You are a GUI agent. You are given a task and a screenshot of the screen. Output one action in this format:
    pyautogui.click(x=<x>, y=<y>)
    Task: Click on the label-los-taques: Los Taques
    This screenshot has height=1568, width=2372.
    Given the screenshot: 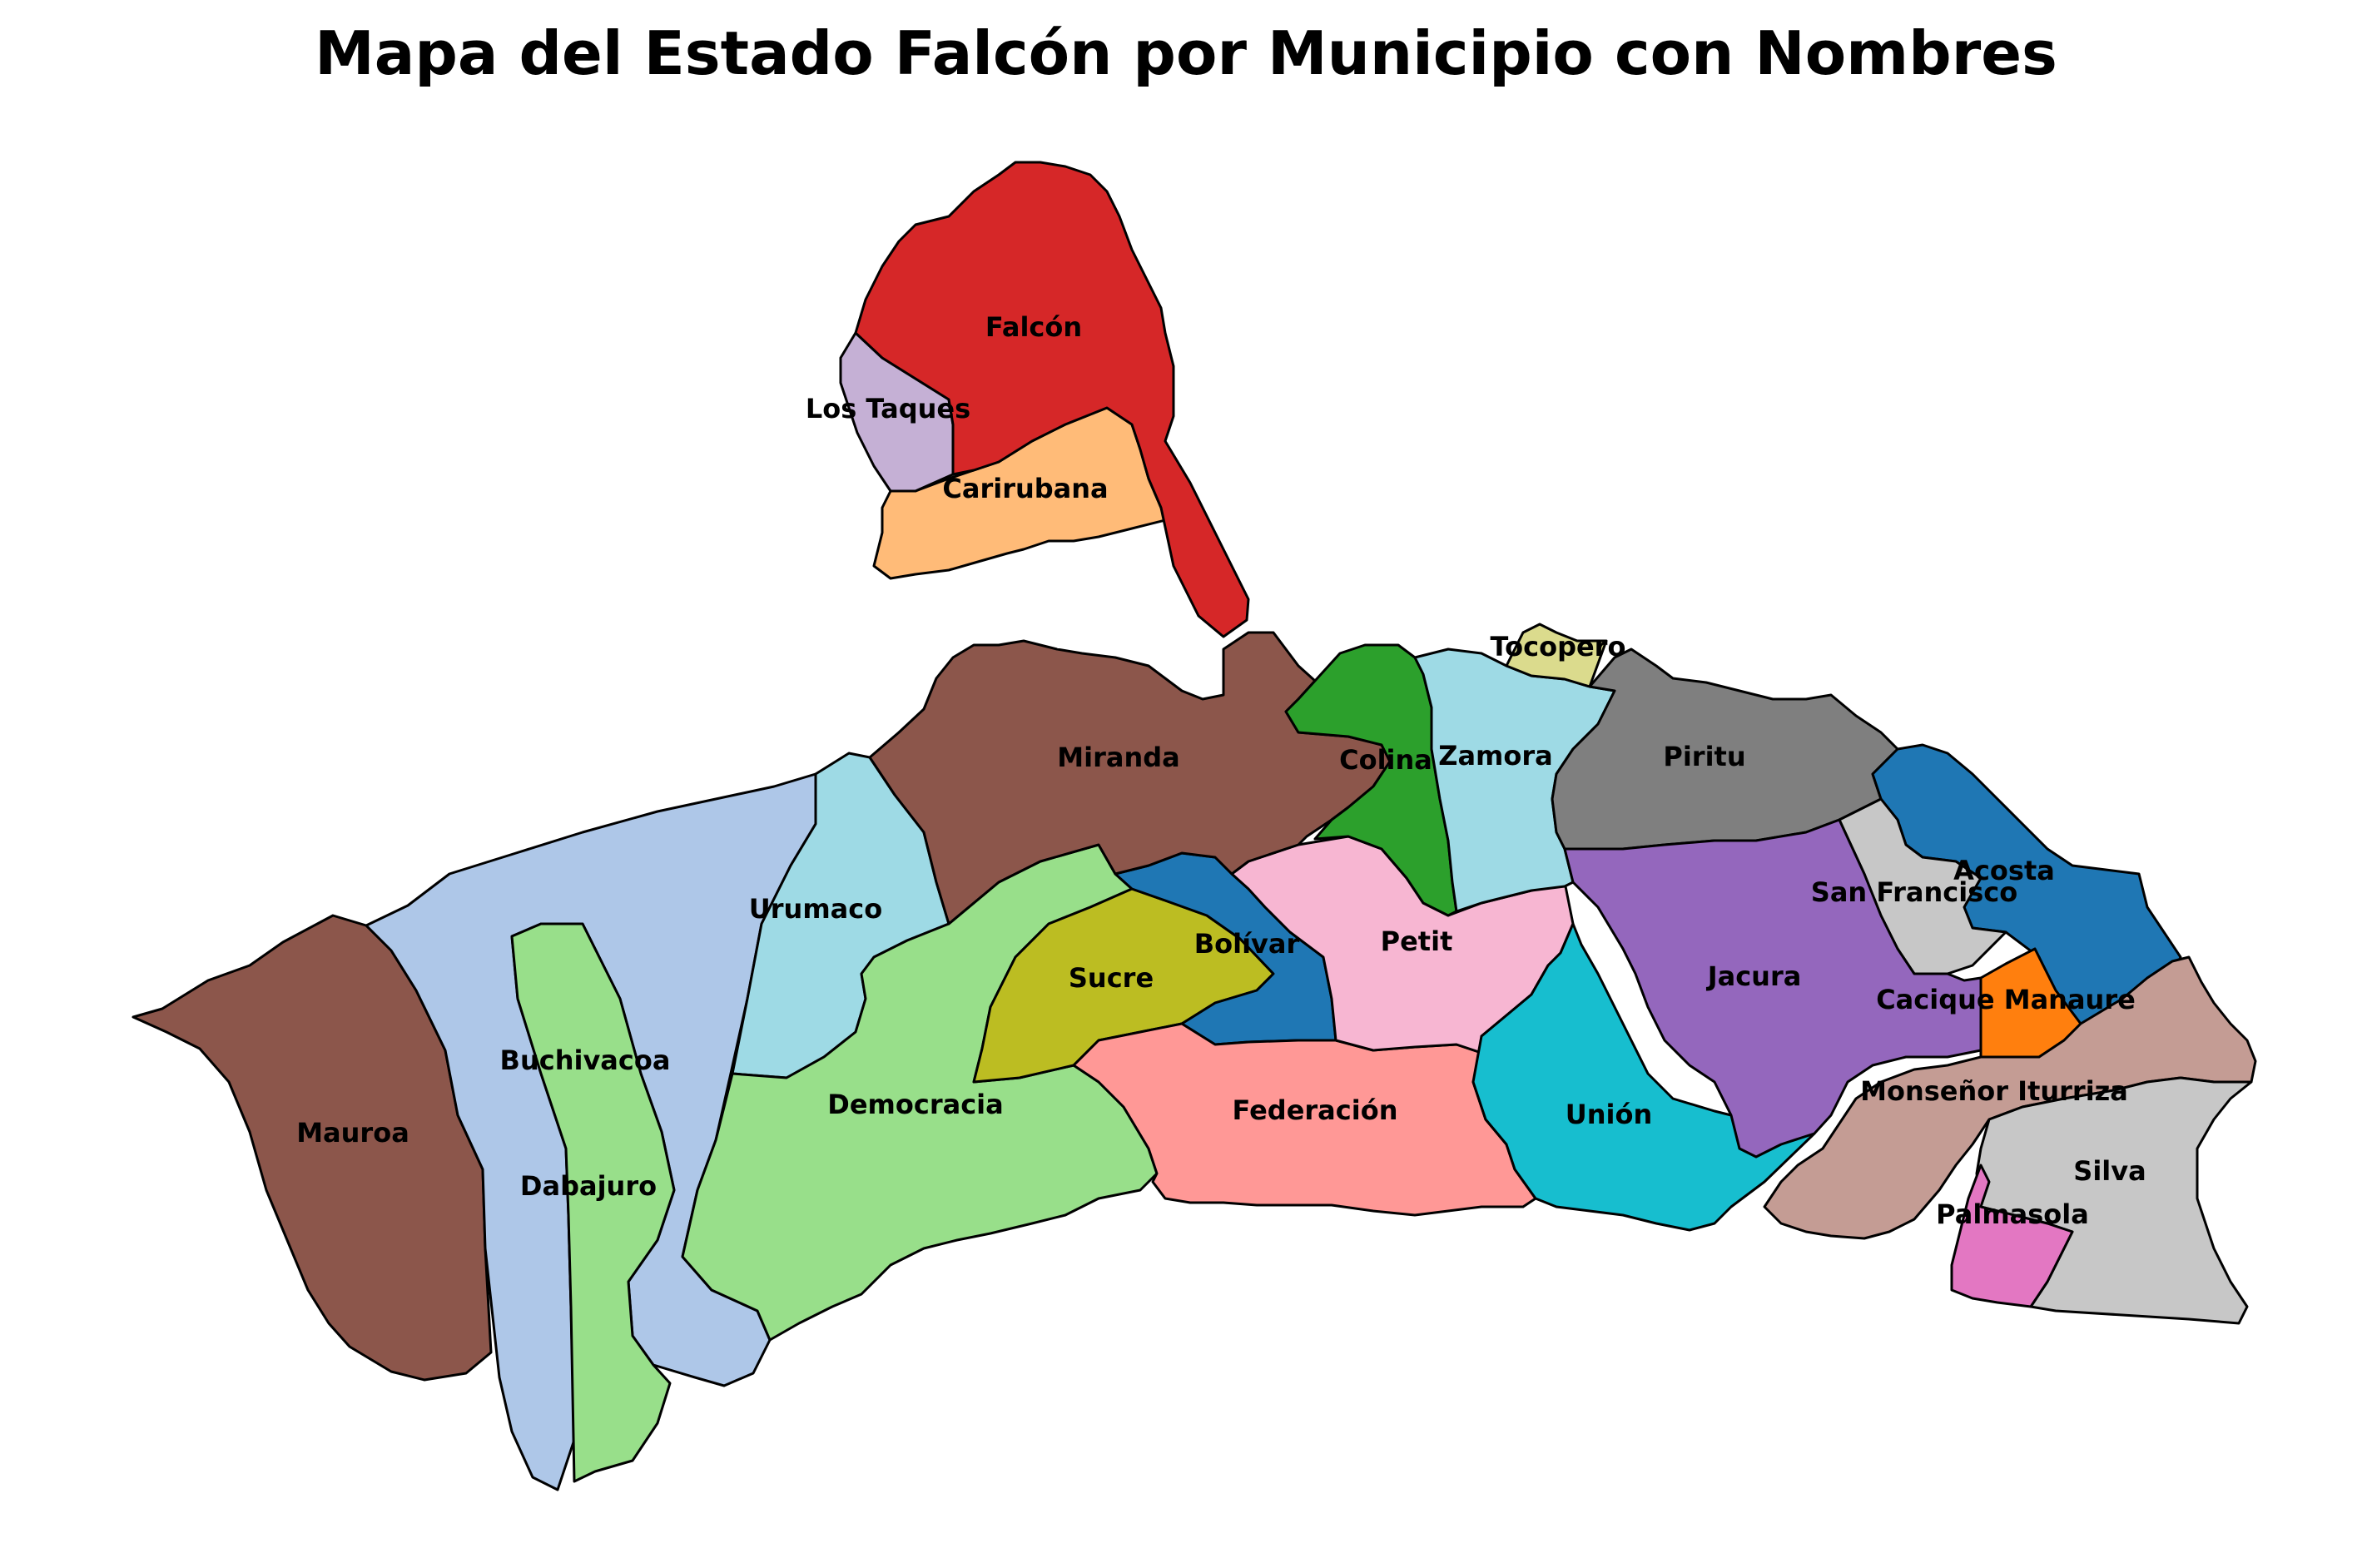 What is the action you would take?
    pyautogui.click(x=888, y=408)
    